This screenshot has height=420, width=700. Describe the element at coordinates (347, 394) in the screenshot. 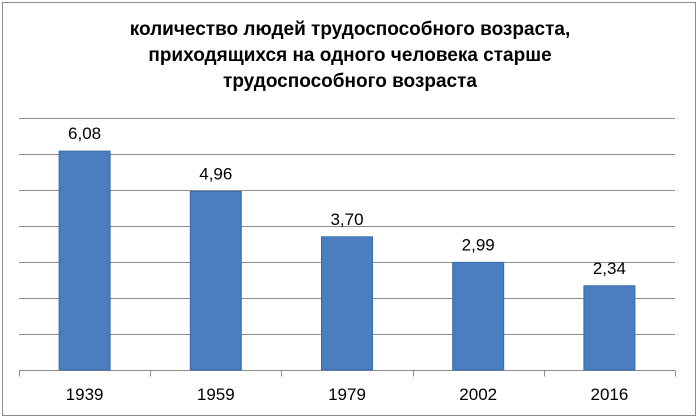

I see `x-tick-label-1979: 1979` at that location.